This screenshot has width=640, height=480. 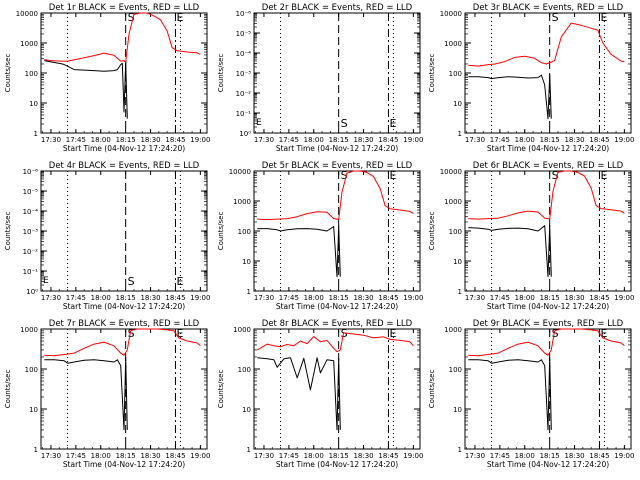 I want to click on panel-title: Det 6r BLACK = Events, RED = LLD, so click(x=548, y=166).